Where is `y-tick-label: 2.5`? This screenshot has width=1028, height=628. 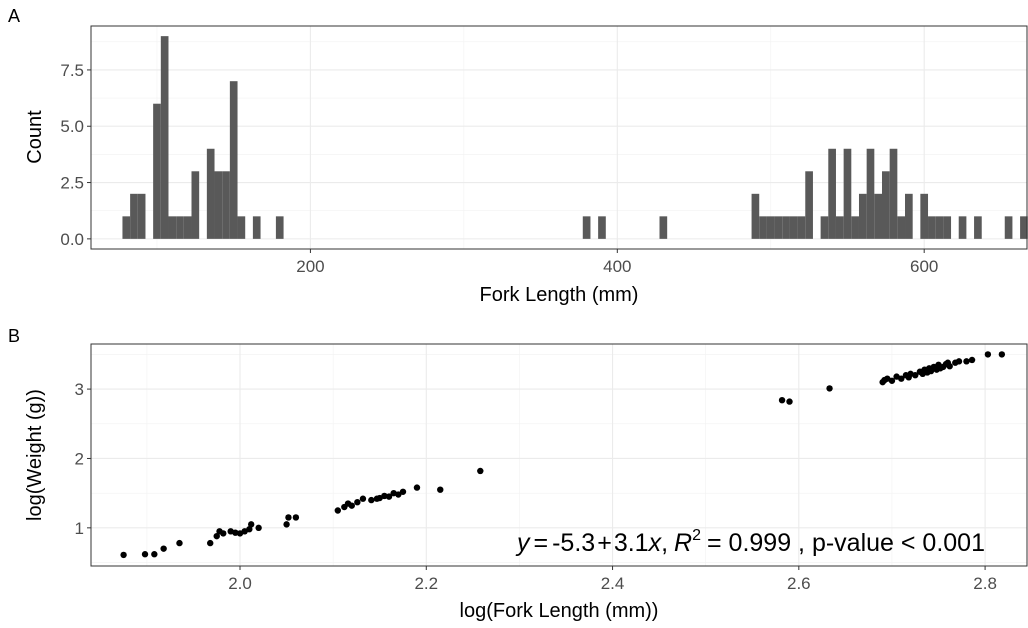
y-tick-label: 2.5 is located at coordinates (72, 183).